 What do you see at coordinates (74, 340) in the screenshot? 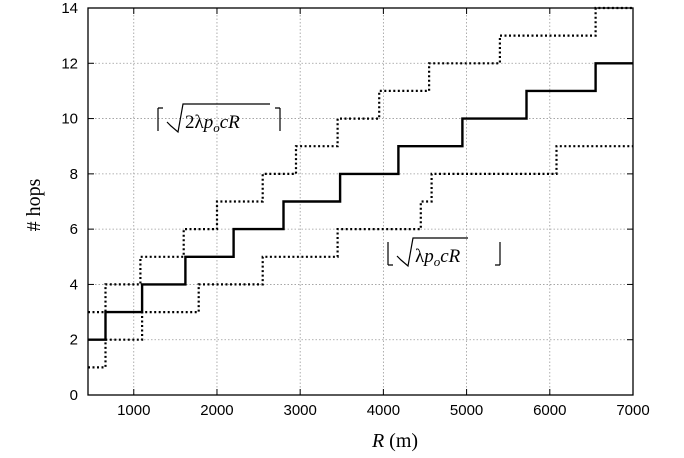
I see `y-tick-label: 2` at bounding box center [74, 340].